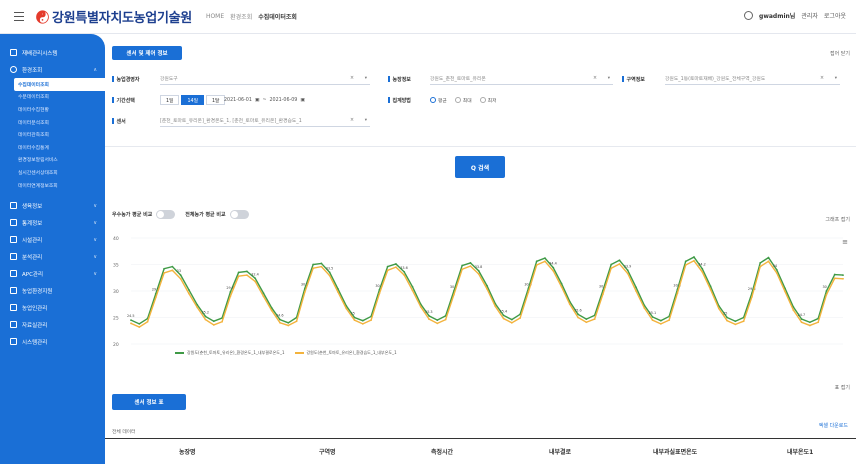  Describe the element at coordinates (257, 100) in the screenshot. I see `calendar-icon: ▣` at that location.